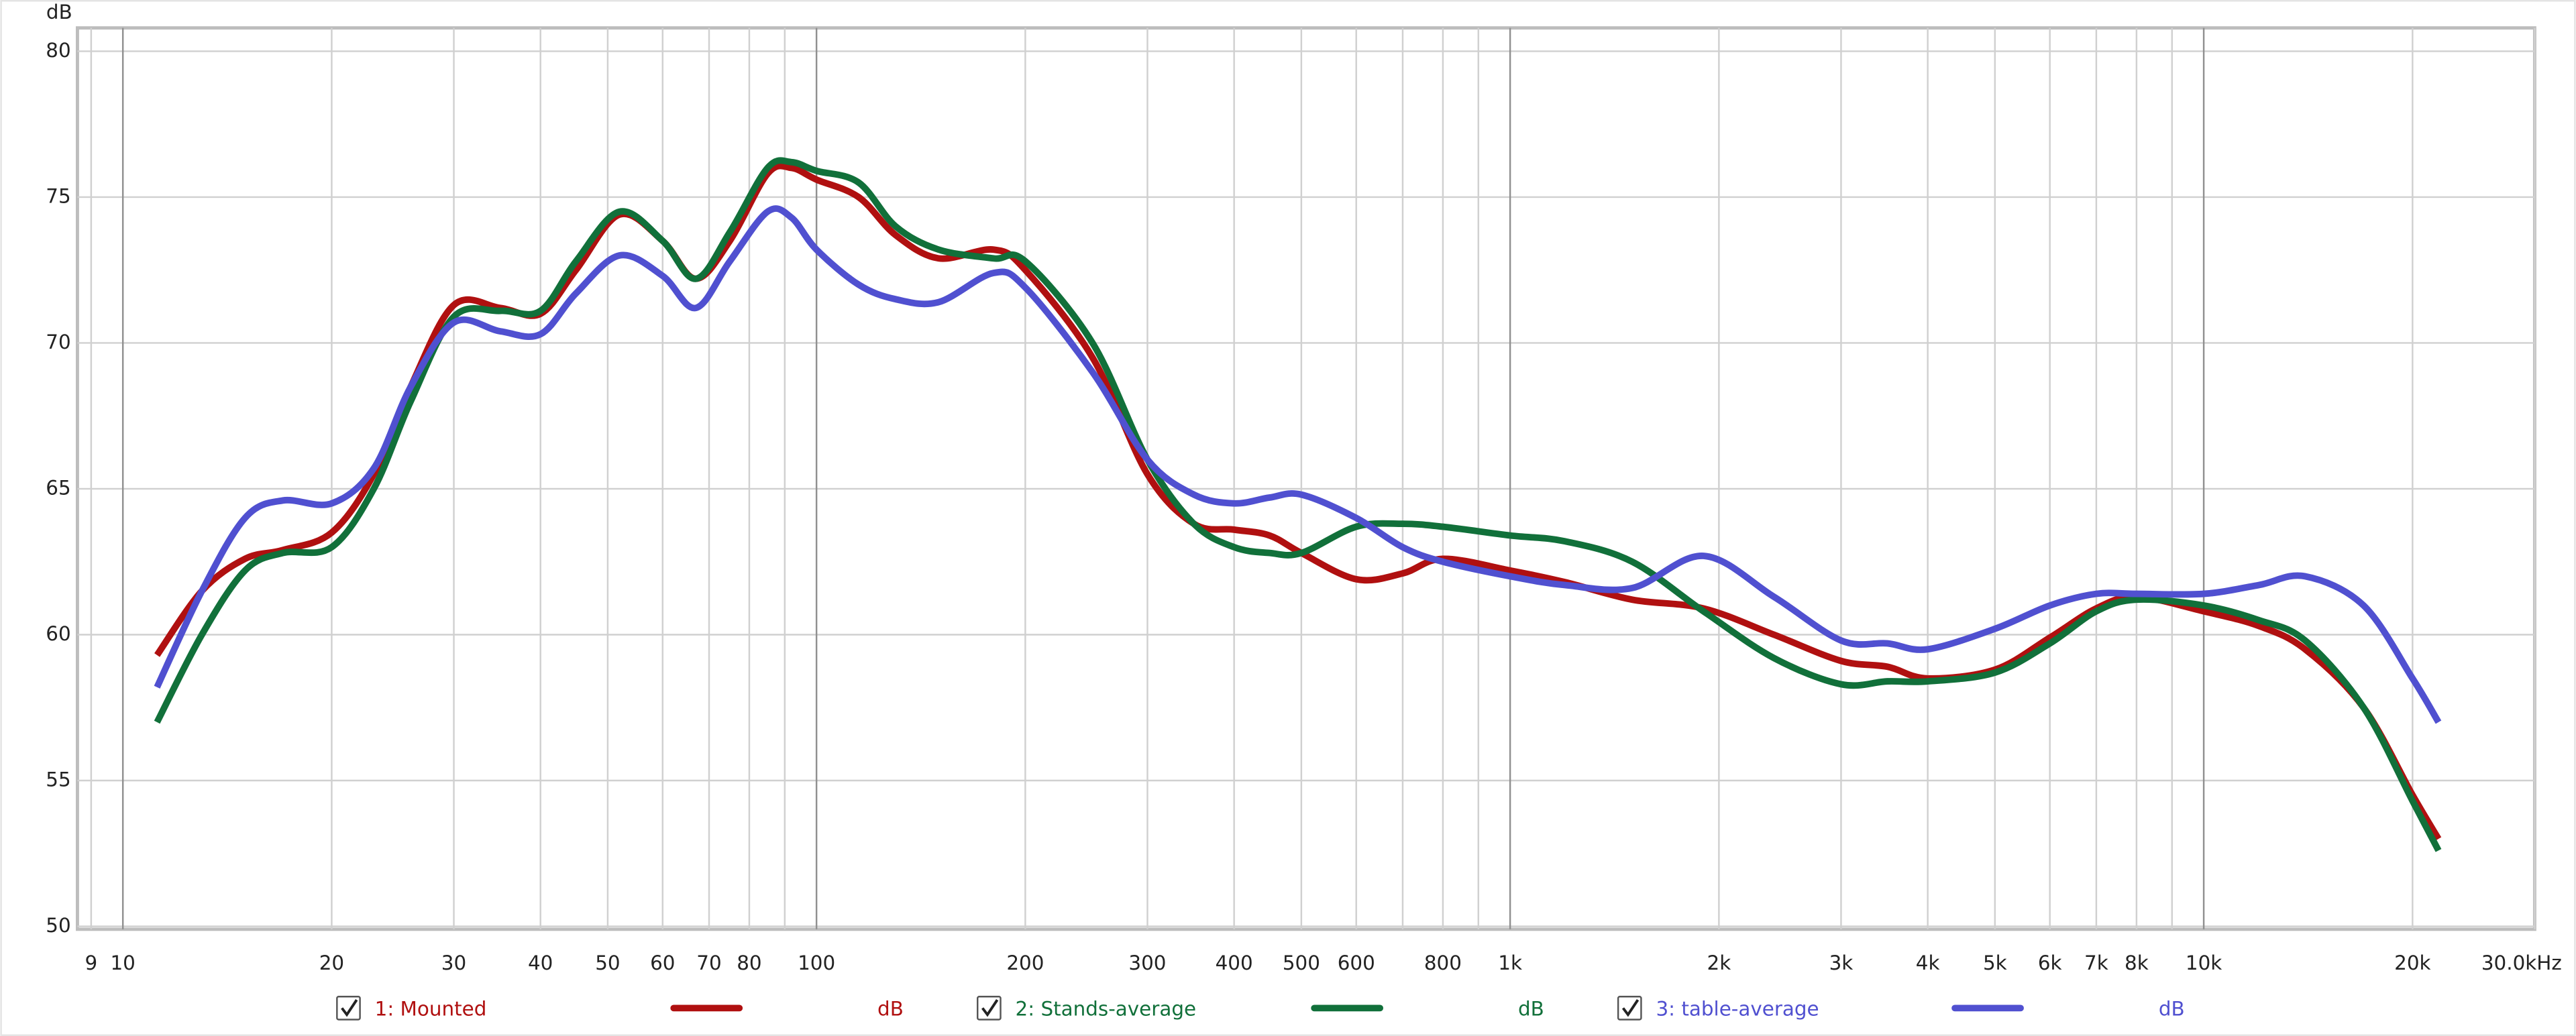 The image size is (2576, 1036). What do you see at coordinates (2412, 963) in the screenshot?
I see `x-tick-label: 20k` at bounding box center [2412, 963].